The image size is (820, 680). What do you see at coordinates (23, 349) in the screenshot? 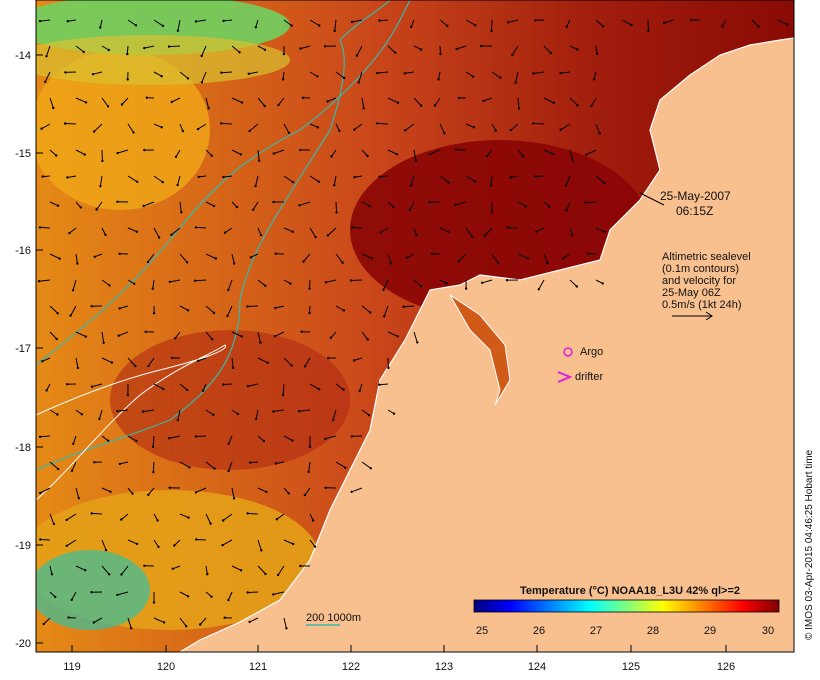
I see `lat-tick-label: -17` at bounding box center [23, 349].